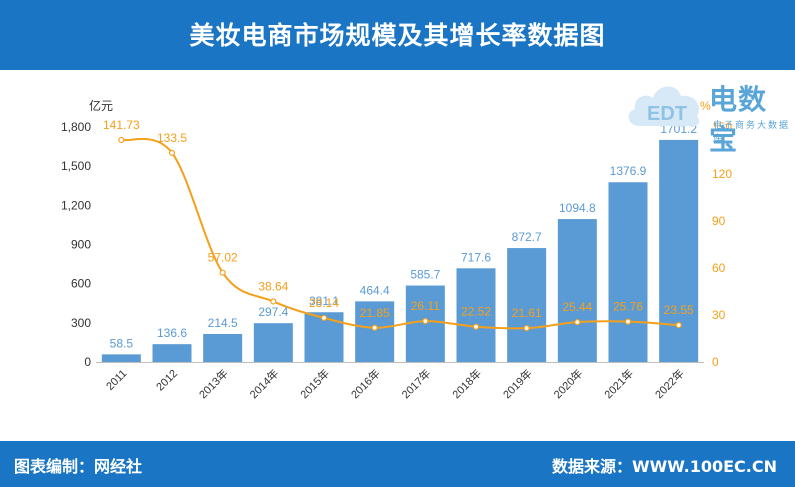 This screenshot has height=487, width=795. Describe the element at coordinates (466, 383) in the screenshot. I see `x-tick-label: 2018年` at that location.